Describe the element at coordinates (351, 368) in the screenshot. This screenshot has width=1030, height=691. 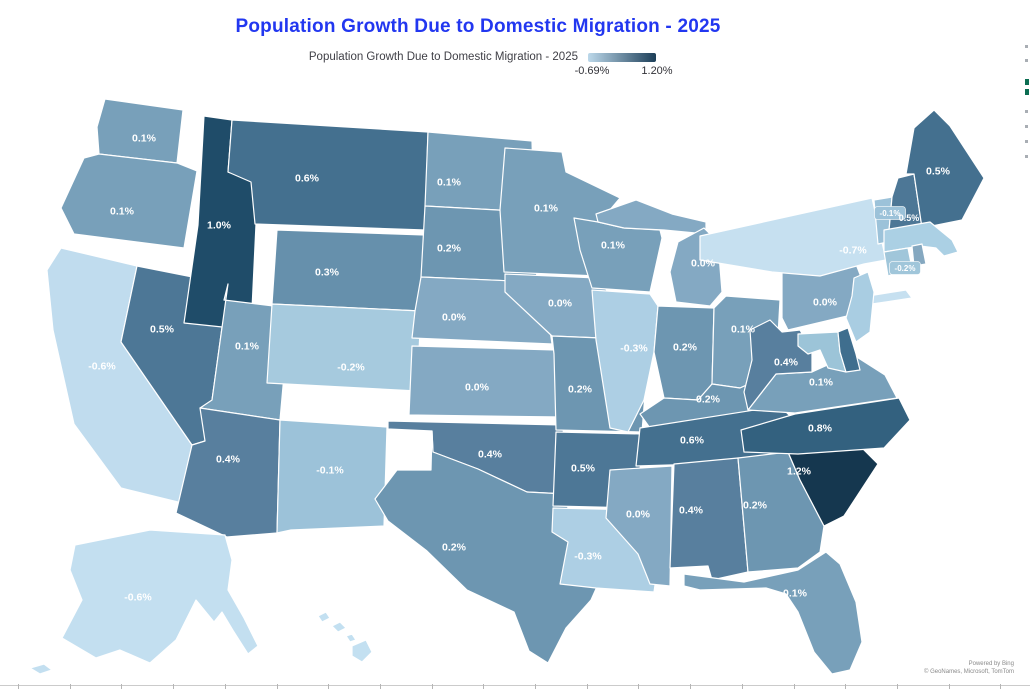
I see `state-value-label: -0.2%` at that location.